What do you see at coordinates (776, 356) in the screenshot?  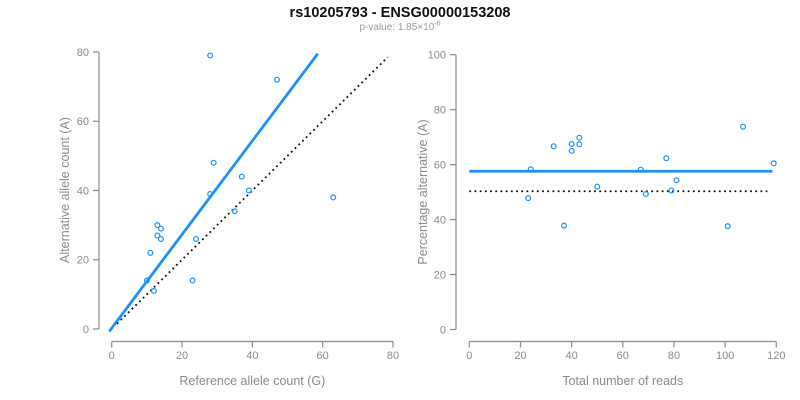 I see `x-tick-label: 120` at bounding box center [776, 356].